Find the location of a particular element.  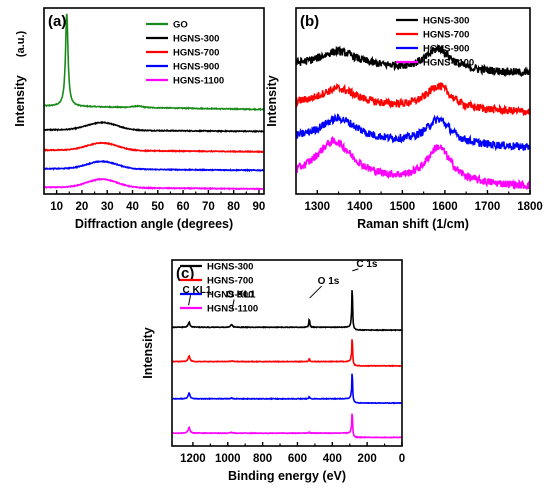

x-tick-label: 20 is located at coordinates (82, 207).